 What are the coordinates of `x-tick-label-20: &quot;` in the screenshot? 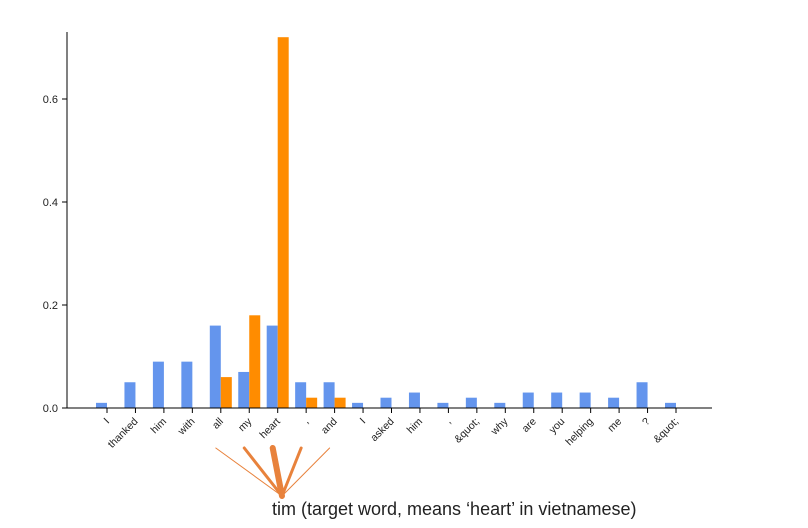 It's located at (666, 431).